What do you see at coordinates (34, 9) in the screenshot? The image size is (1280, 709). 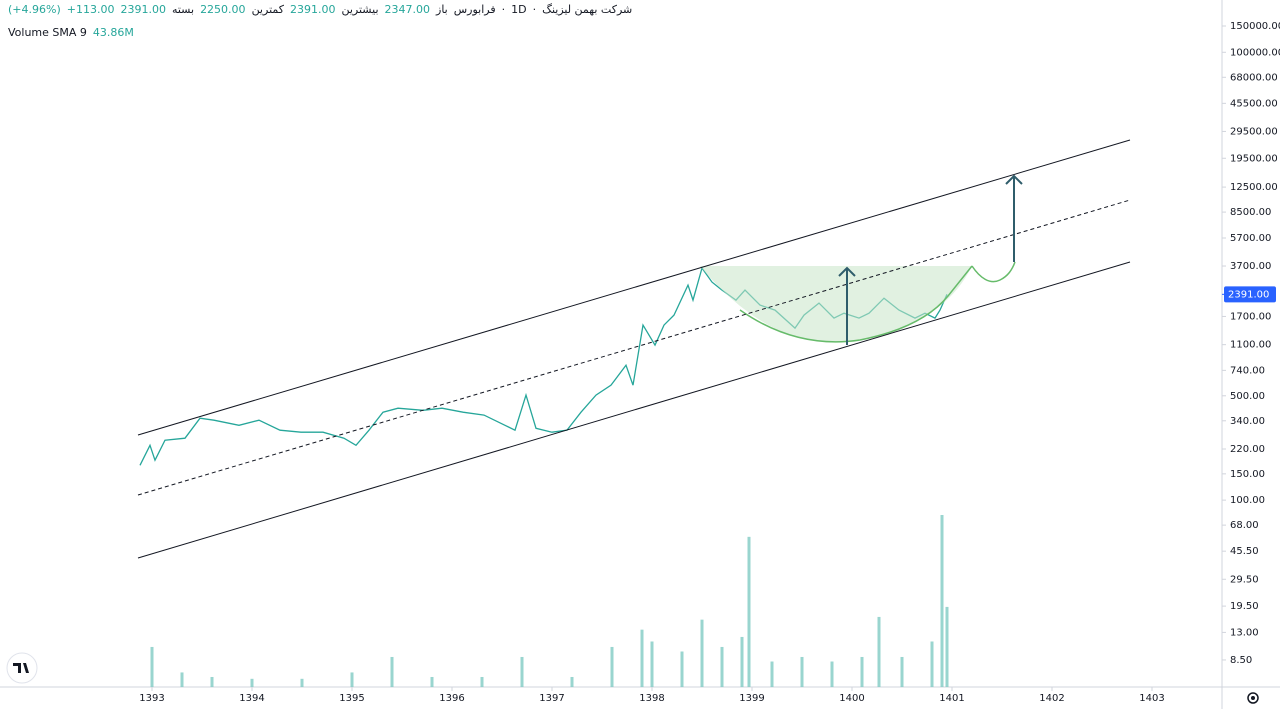 I see `change-pct: (+4.96%)` at bounding box center [34, 9].